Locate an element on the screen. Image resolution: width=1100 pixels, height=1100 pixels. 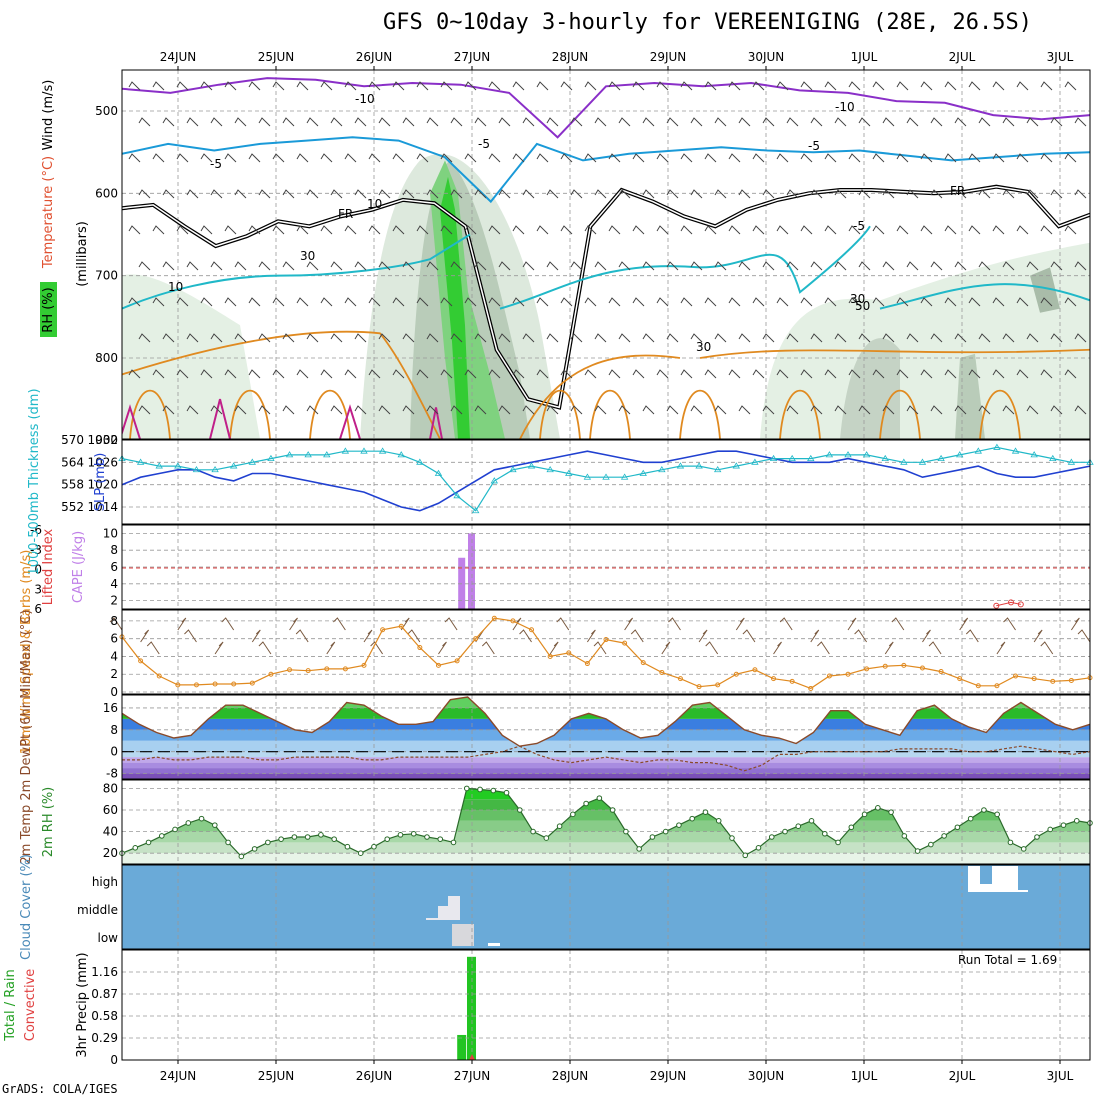
precip-bar is located at coordinates (462, 1047).